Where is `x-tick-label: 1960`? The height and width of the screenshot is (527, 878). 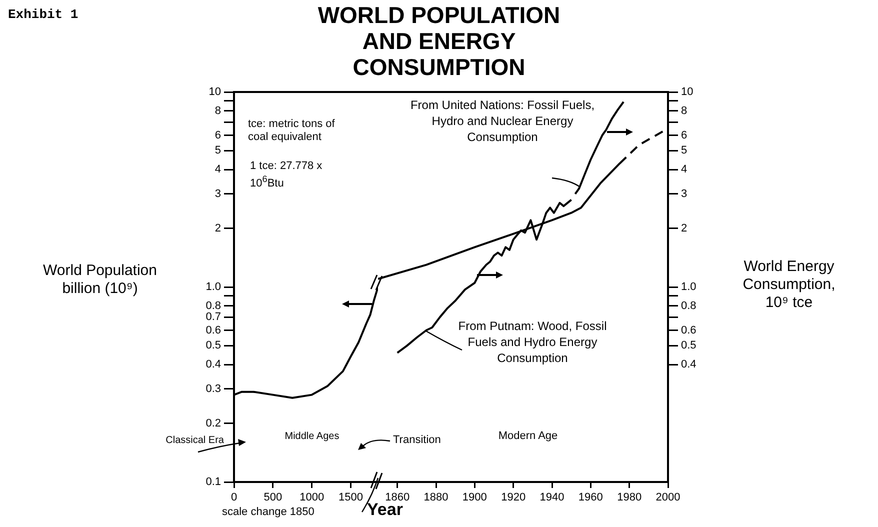 x-tick-label: 1960 is located at coordinates (590, 498).